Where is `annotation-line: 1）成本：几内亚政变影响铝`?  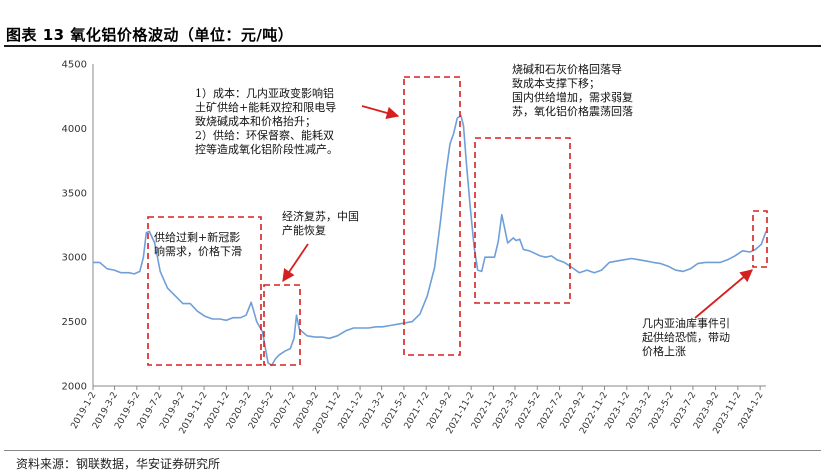
annotation-line: 1）成本：几内亚政变影响铝 is located at coordinates (264, 93).